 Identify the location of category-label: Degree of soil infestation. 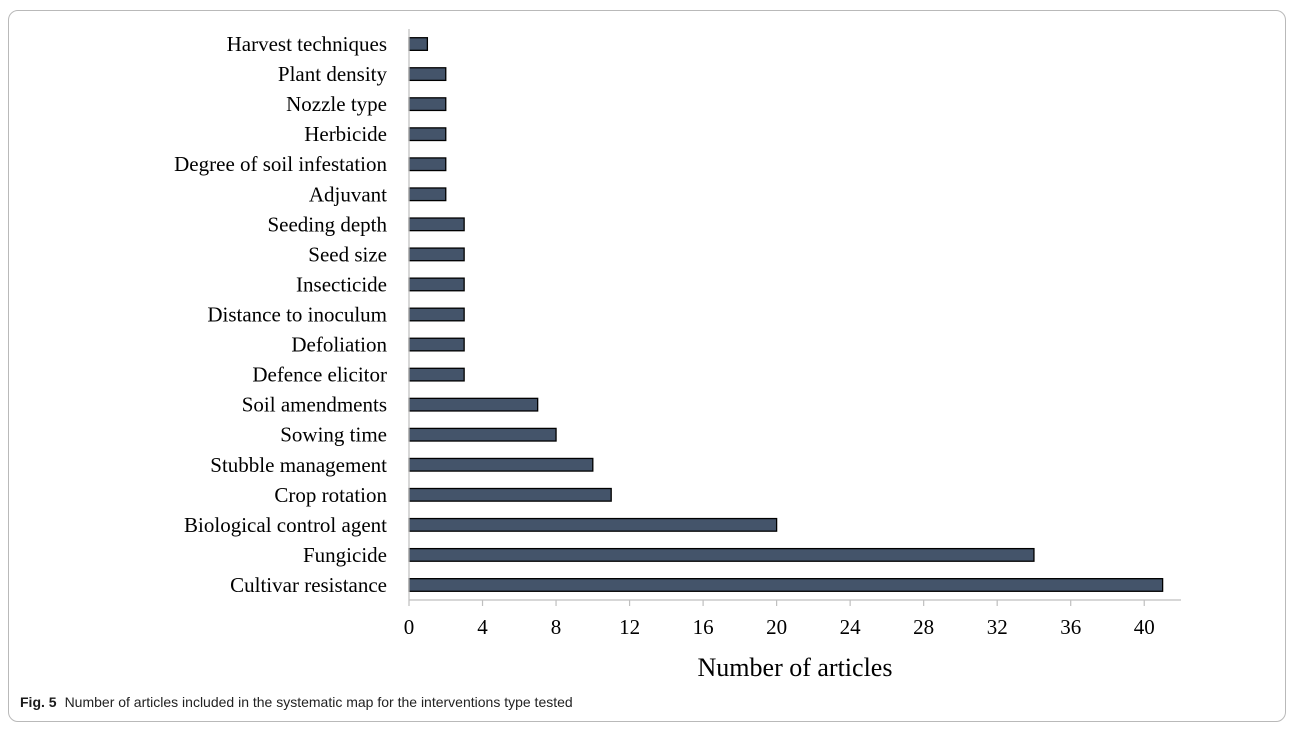
(280, 164).